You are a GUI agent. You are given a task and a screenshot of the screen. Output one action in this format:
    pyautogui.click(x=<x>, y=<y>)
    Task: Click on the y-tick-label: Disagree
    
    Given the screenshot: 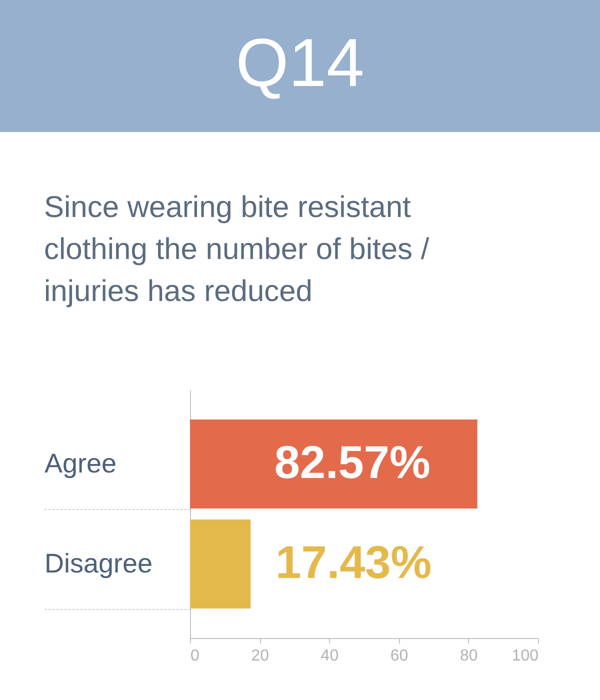 What is the action you would take?
    pyautogui.click(x=98, y=563)
    